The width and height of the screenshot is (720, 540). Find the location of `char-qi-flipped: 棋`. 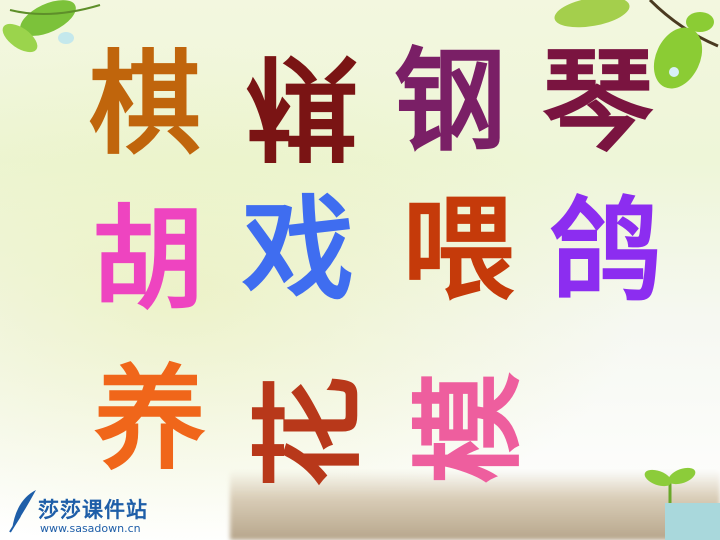

char-qi-flipped: 棋 is located at coordinates (302, 105).